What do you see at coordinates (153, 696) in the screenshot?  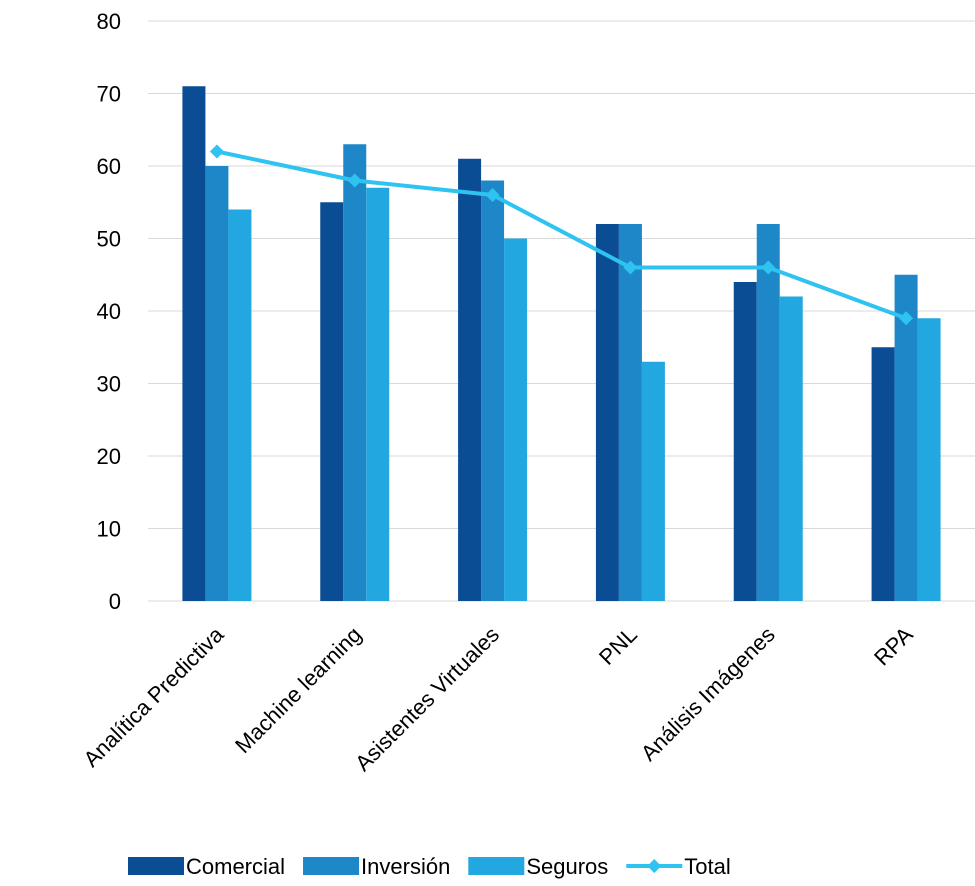 I see `x-category-label: Analítica Predictiva` at bounding box center [153, 696].